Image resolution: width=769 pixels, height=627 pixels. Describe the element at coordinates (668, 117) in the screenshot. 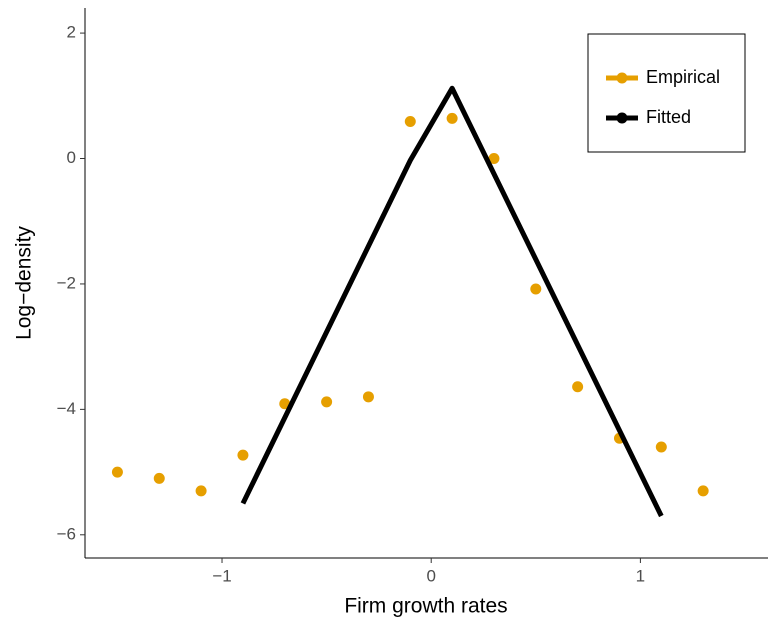

I see `legend-label: Fitted` at that location.